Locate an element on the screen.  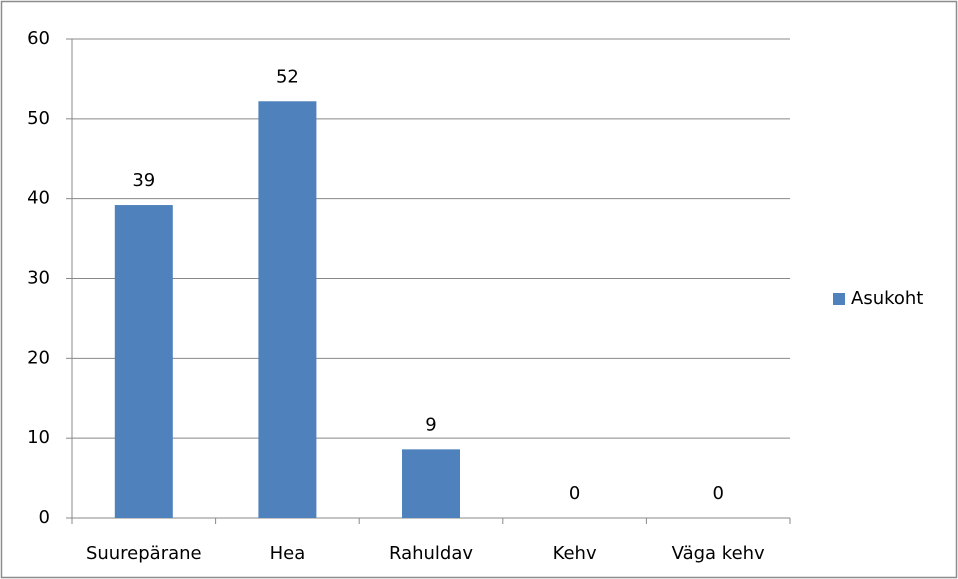
x-tick-label: Väga kehv is located at coordinates (718, 553).